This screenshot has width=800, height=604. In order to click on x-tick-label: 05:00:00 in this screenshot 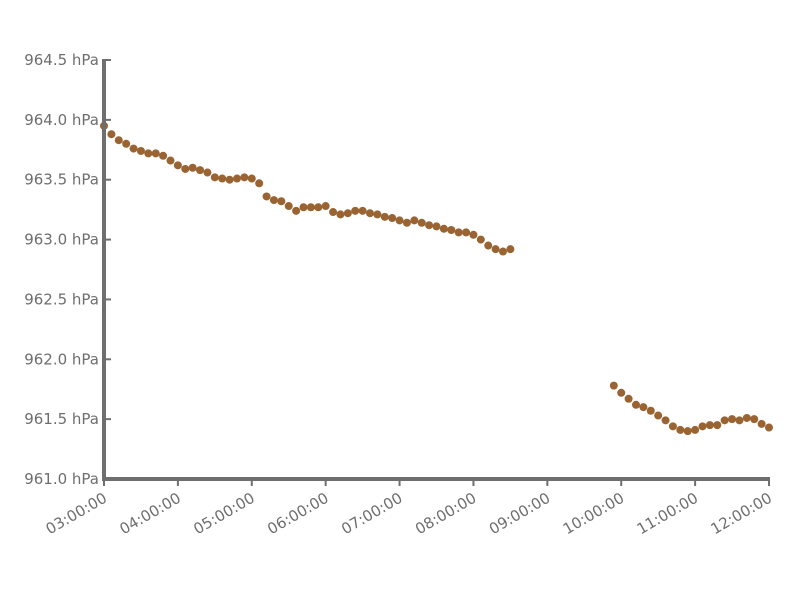, I will do `click(223, 513)`.